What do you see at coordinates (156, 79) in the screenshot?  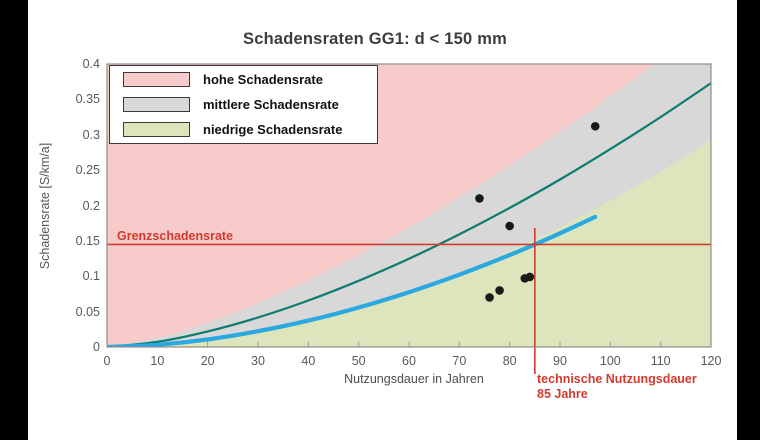 I see `legend-swatch-band-high` at bounding box center [156, 79].